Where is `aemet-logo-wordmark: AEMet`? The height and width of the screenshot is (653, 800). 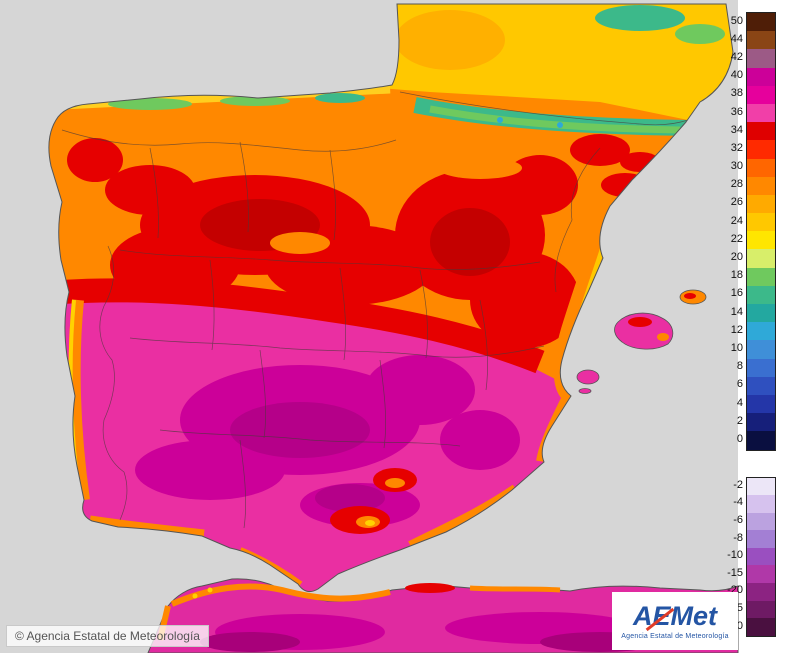
aemet-logo-wordmark: AEMet is located at coordinates (674, 615).